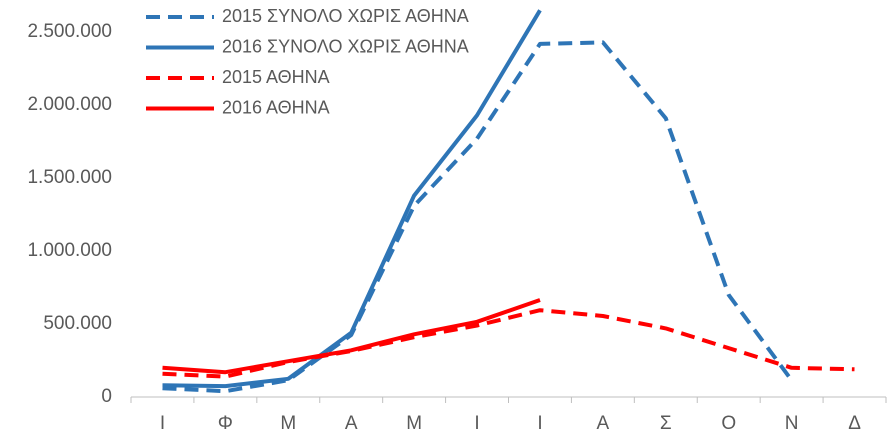 This screenshot has width=888, height=440. I want to click on y-tick-label: 0, so click(106, 396).